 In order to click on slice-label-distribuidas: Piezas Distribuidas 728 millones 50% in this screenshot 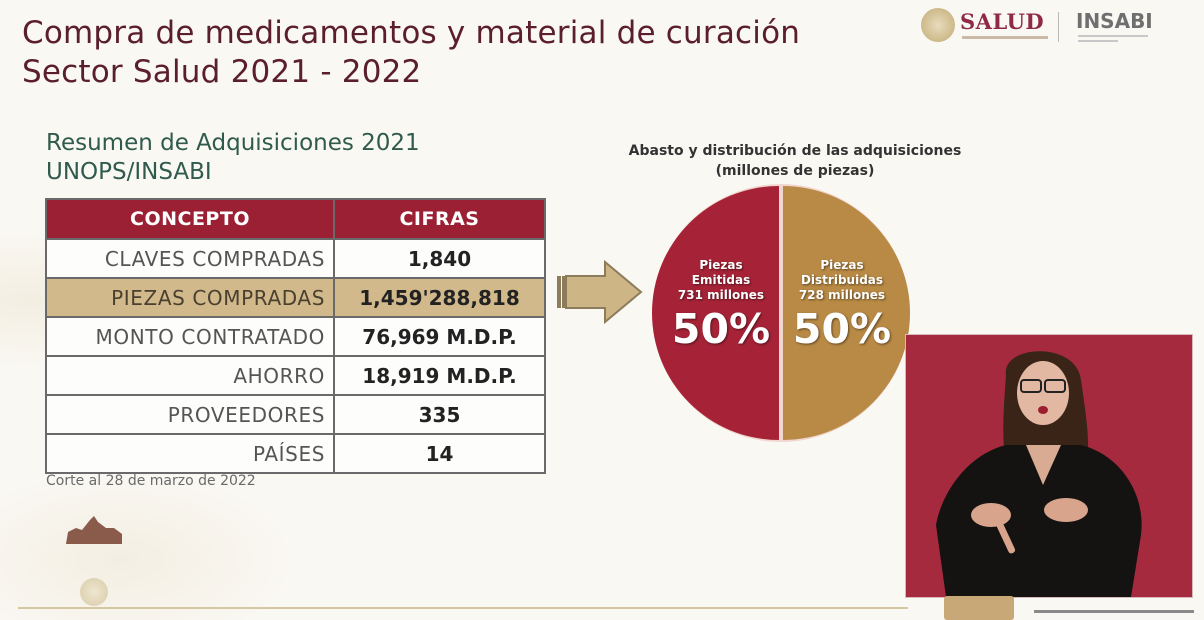, I will do `click(842, 305)`.